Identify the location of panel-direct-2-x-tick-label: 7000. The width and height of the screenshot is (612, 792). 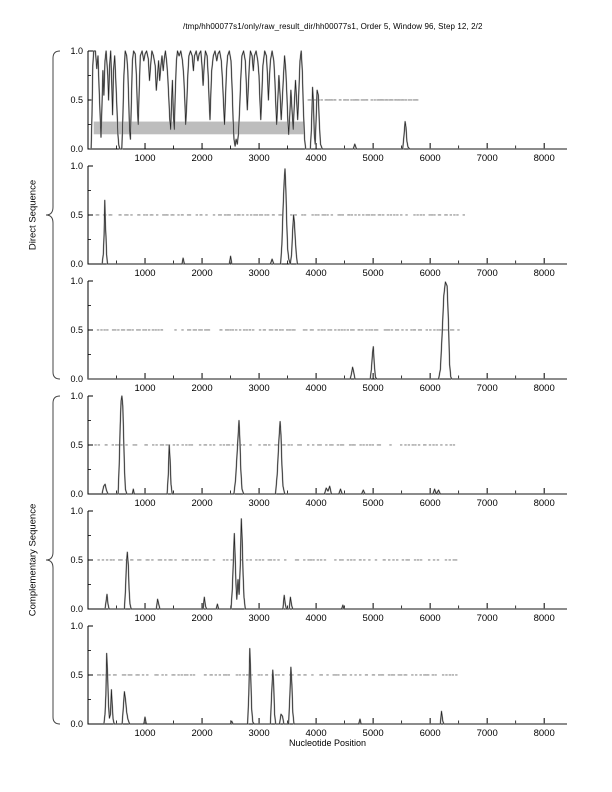
(487, 273).